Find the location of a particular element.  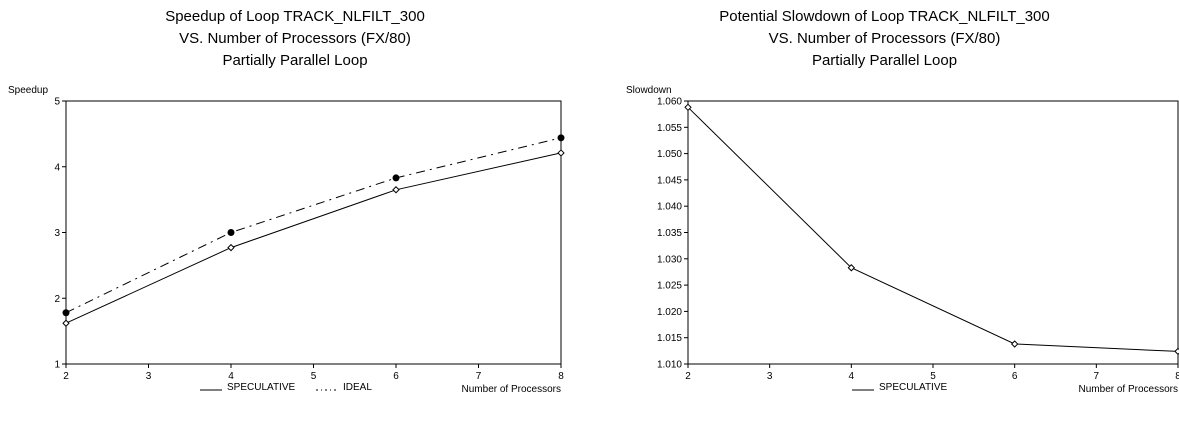

speedup-y-tick-label: 4 is located at coordinates (57, 167).